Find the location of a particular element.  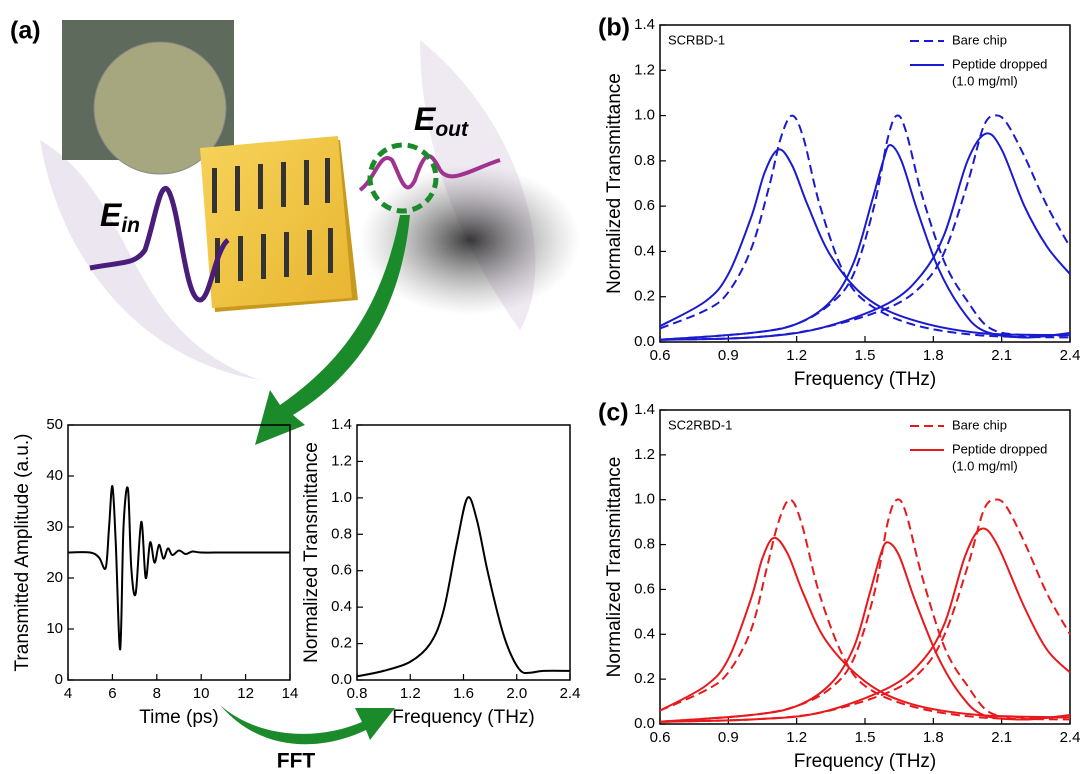

y-tick-label: 10 is located at coordinates (54, 628).